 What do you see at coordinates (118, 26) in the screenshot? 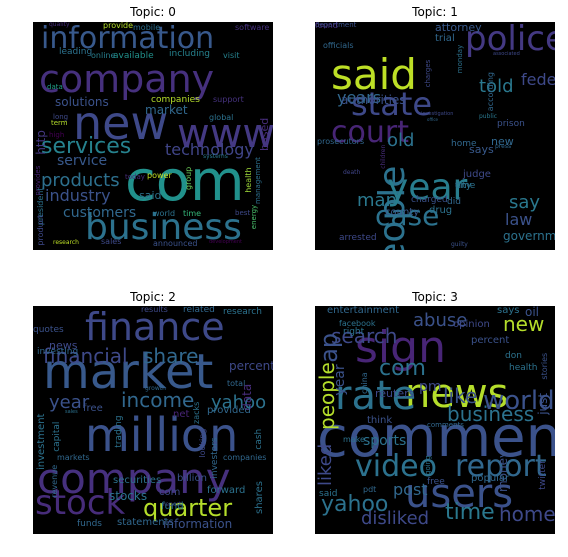
I see `cloud-word-provide: provide` at bounding box center [118, 26].